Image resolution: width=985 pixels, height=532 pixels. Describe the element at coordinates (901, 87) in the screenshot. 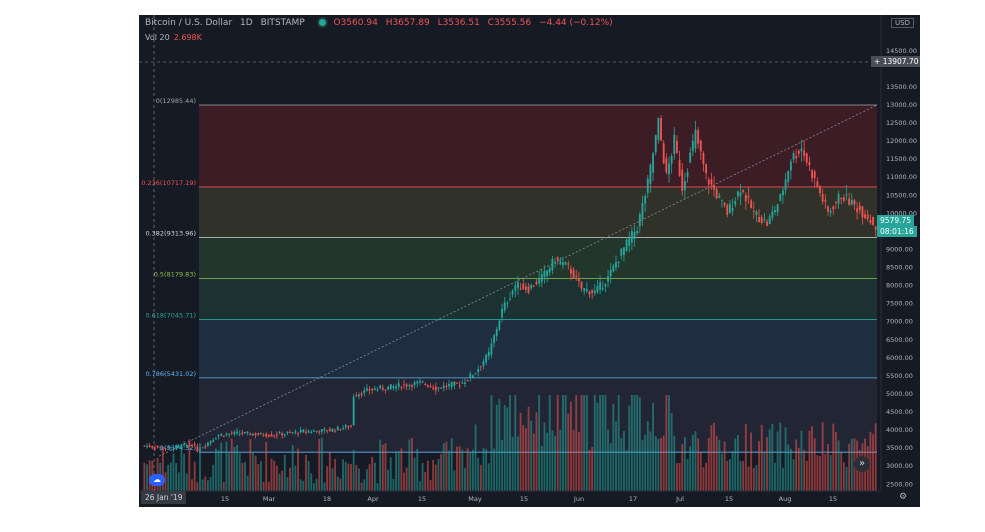

I see `price-tick-label: 13500.00` at that location.